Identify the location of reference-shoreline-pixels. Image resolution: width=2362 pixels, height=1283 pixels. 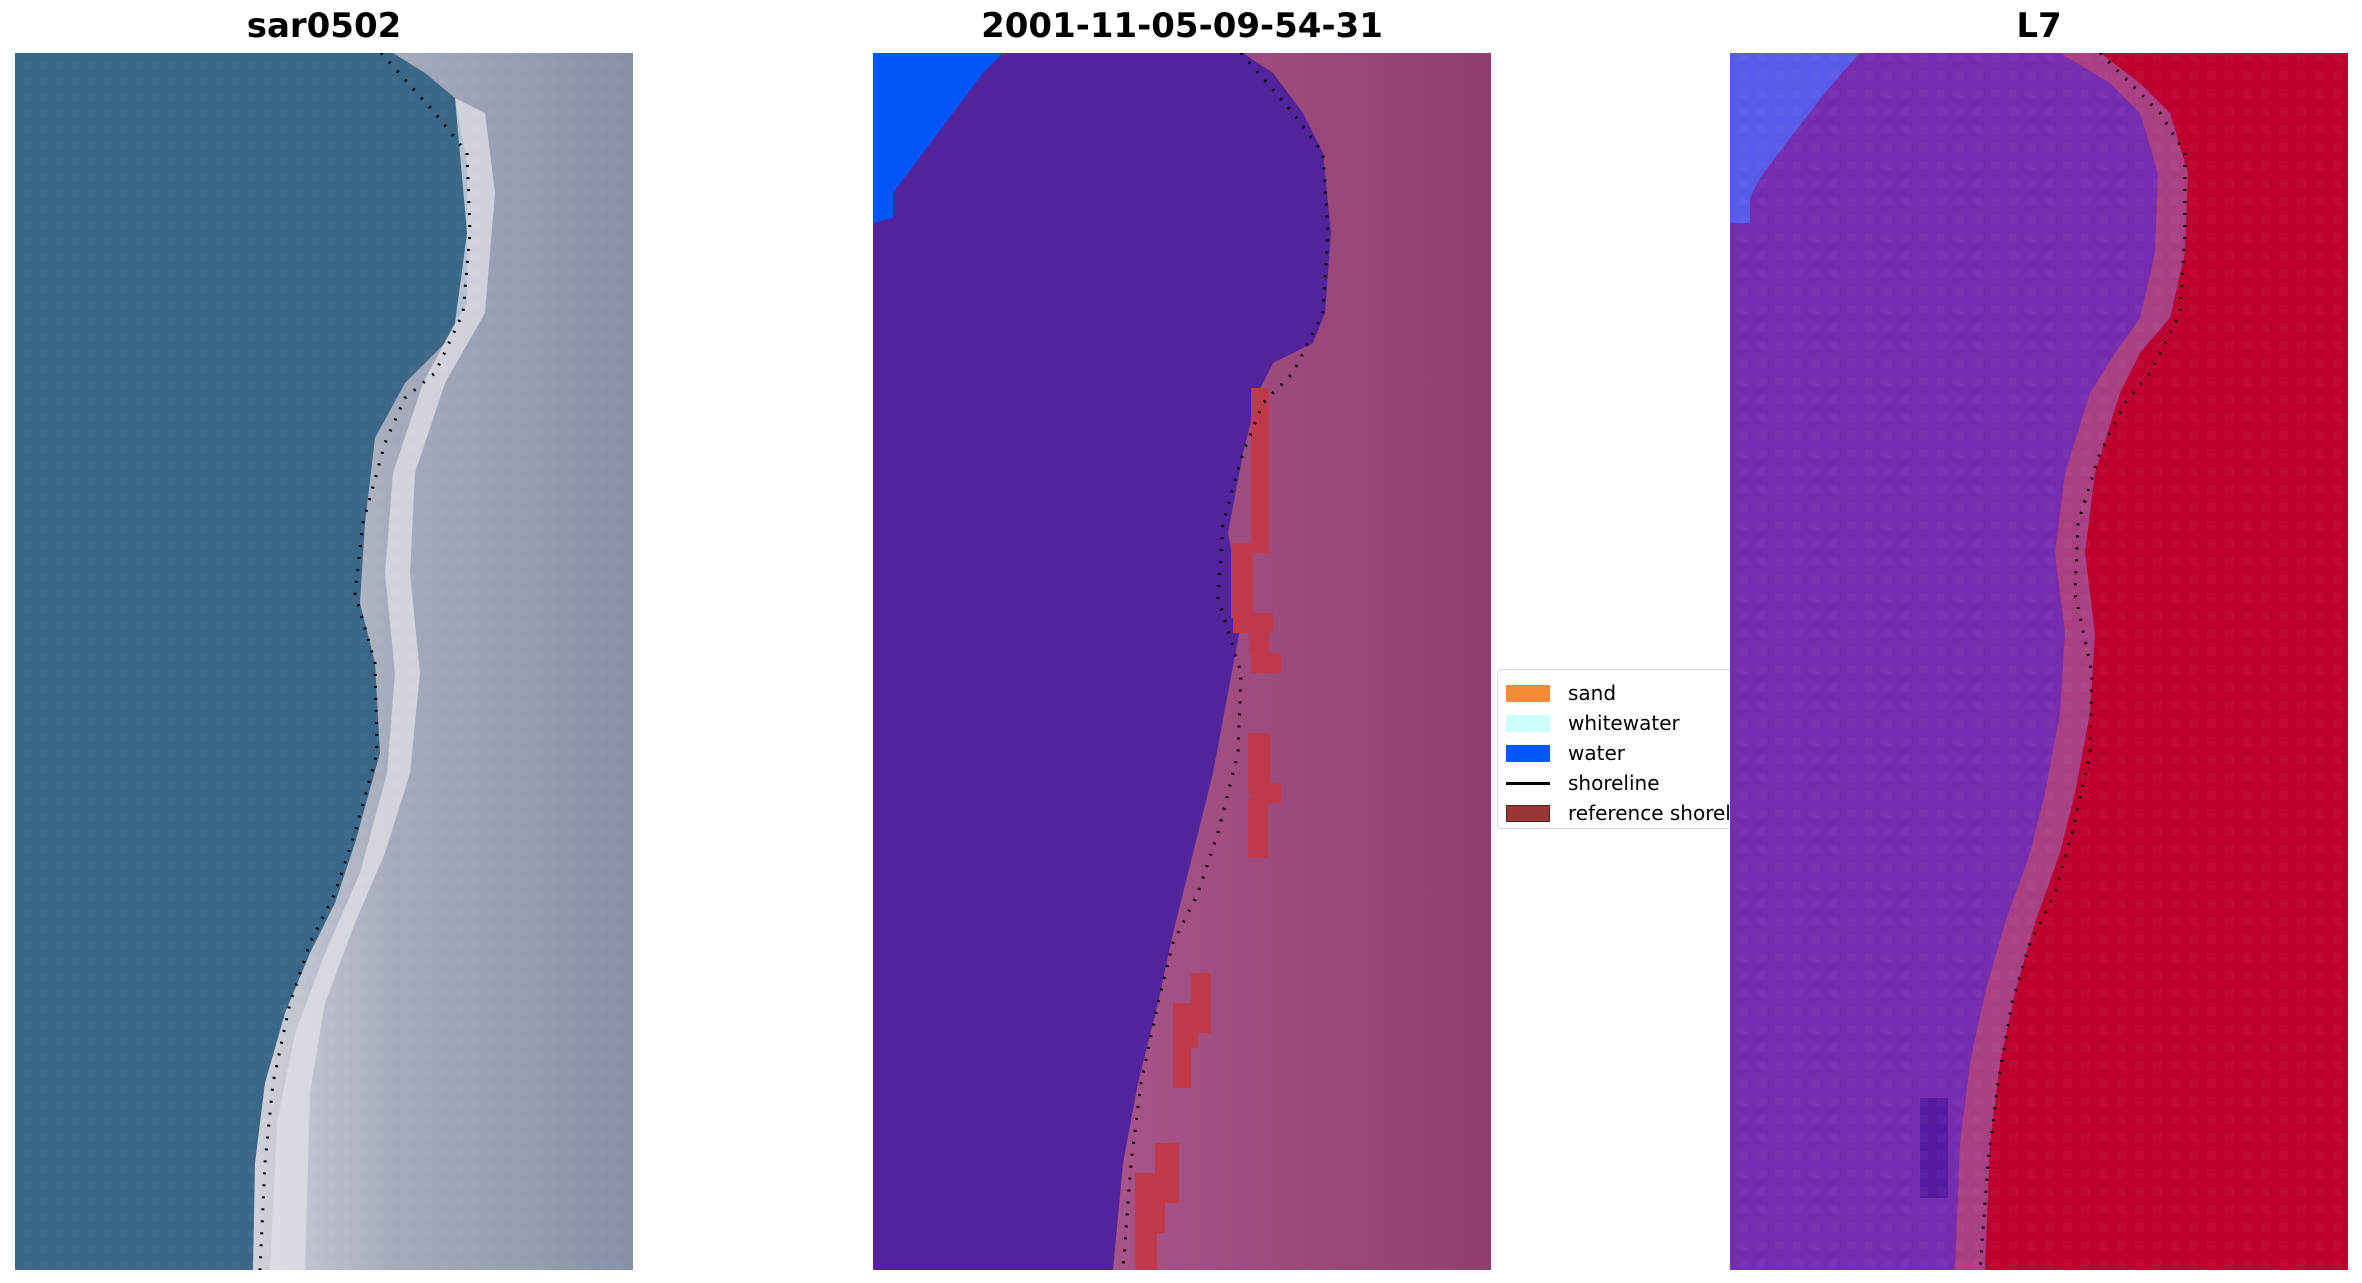
(1208, 829).